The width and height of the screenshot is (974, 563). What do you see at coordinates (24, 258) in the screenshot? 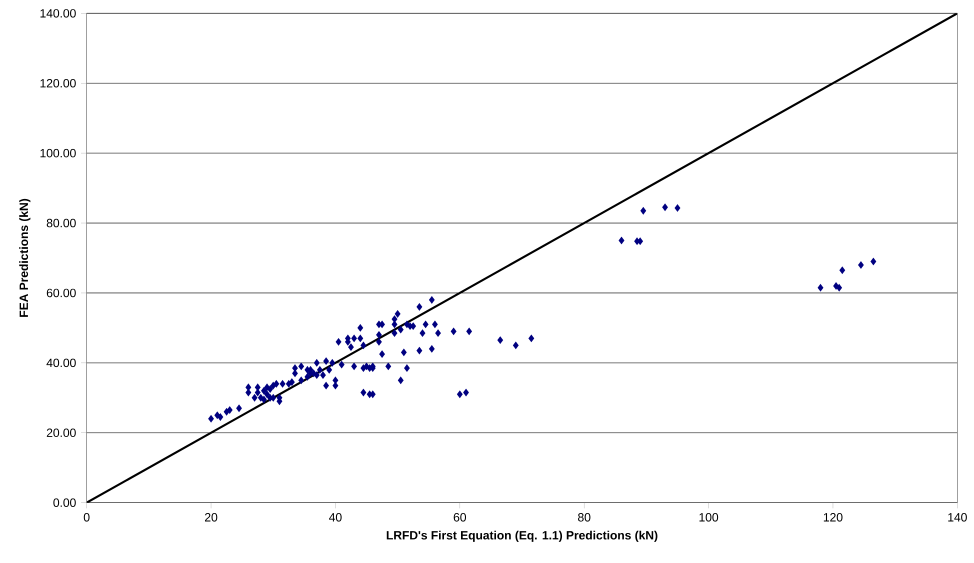
I see `y-axis-title: FEA Predictions (kN)` at bounding box center [24, 258].